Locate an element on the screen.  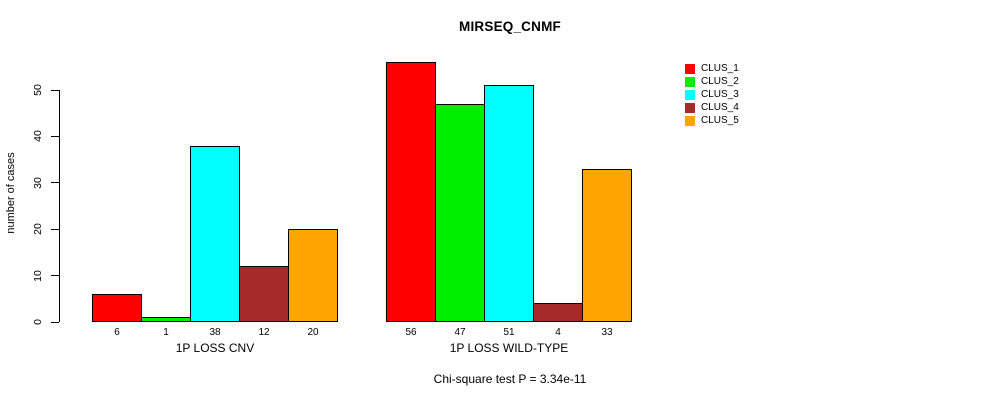
y-axis-line is located at coordinates (59, 206).